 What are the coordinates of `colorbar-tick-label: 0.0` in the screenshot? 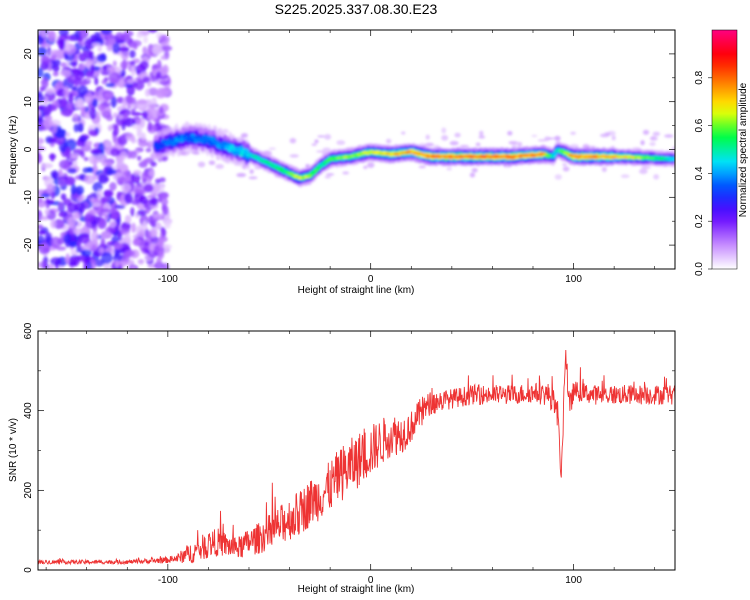 It's located at (699, 269).